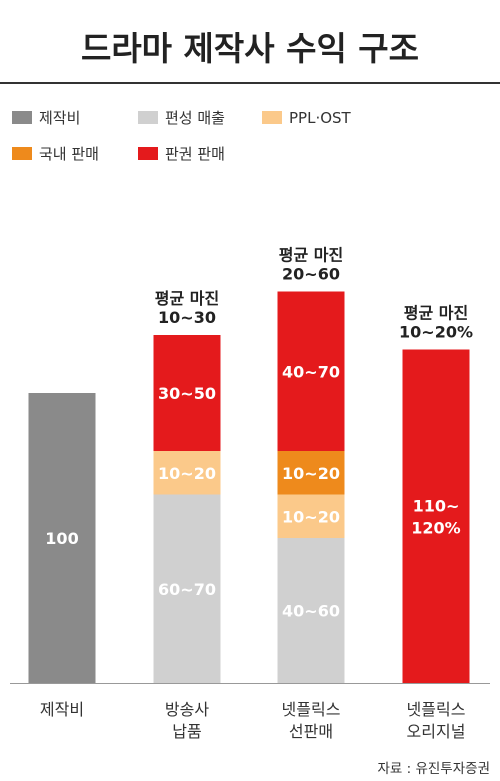 Image resolution: width=500 pixels, height=781 pixels. I want to click on bar-stack: 100, so click(62, 538).